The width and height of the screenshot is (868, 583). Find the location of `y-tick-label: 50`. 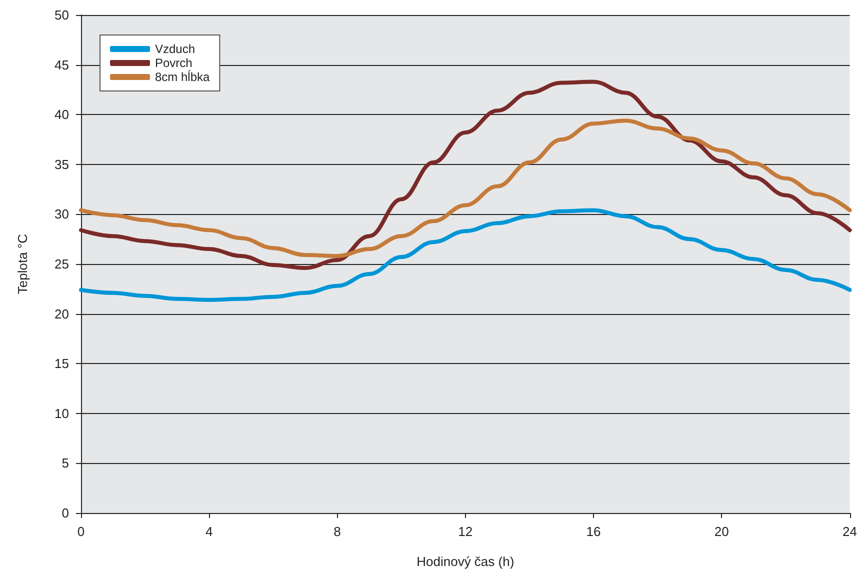

y-tick-label: 50 is located at coordinates (61, 15).